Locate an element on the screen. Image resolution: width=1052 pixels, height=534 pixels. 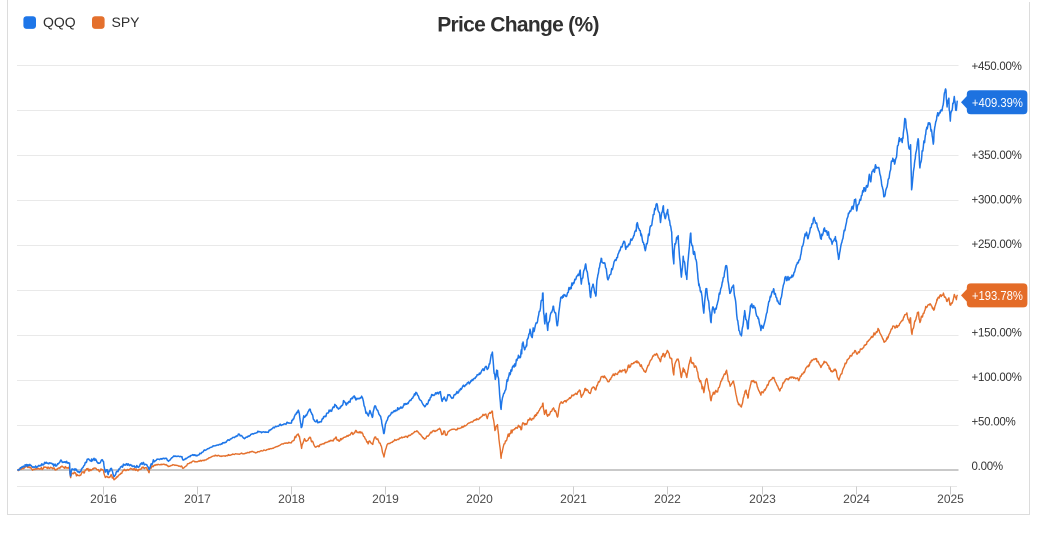
svg-text: 2024 is located at coordinates (856, 499).